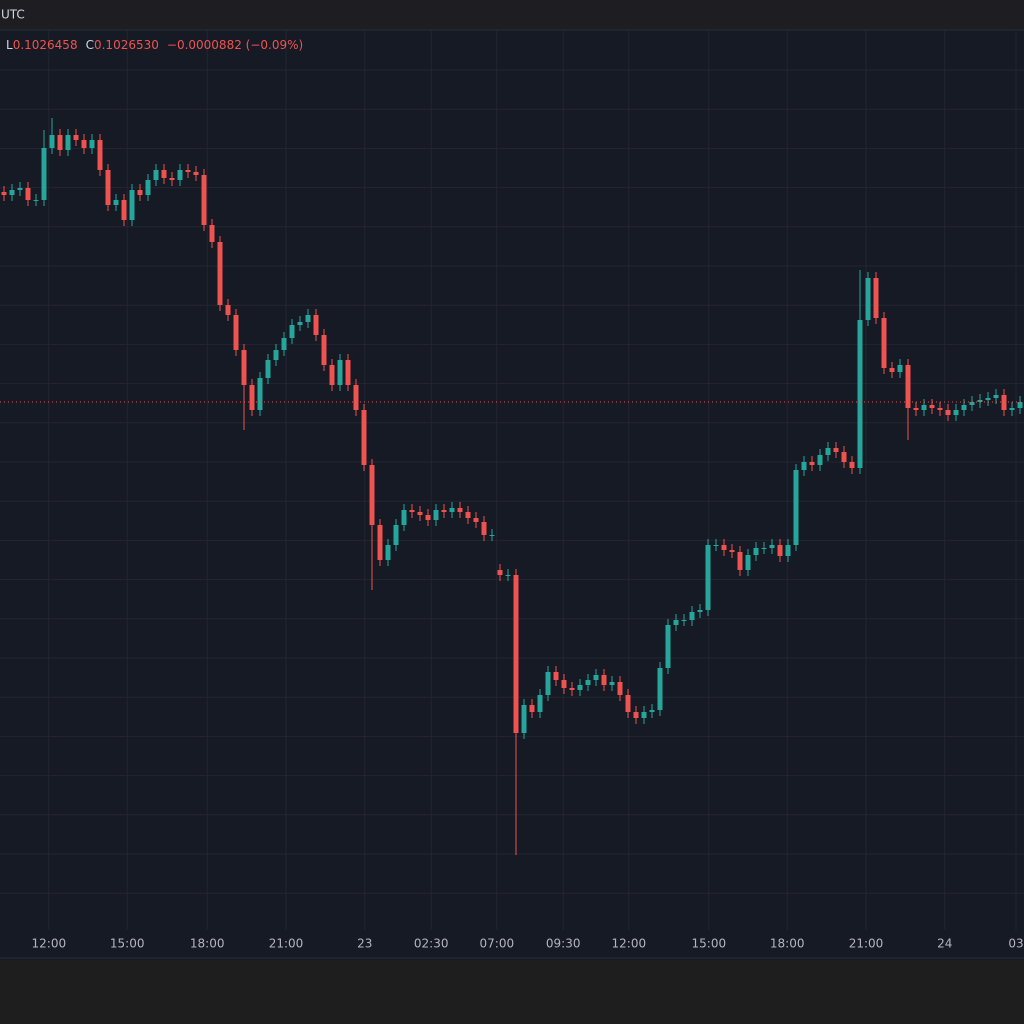 The image size is (1024, 1024). I want to click on x-tick-label: 18:00, so click(787, 944).